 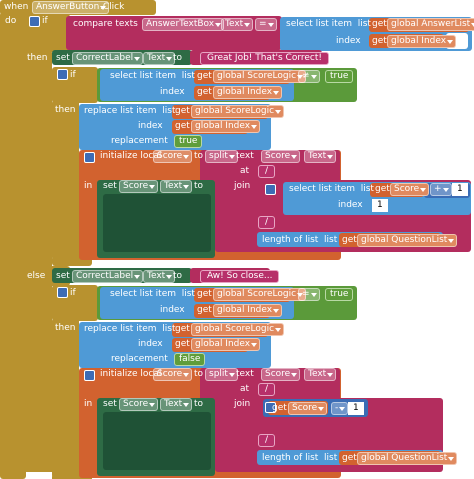 What do you see at coordinates (130, 111) in the screenshot?
I see `block-label: replace list item list` at bounding box center [130, 111].